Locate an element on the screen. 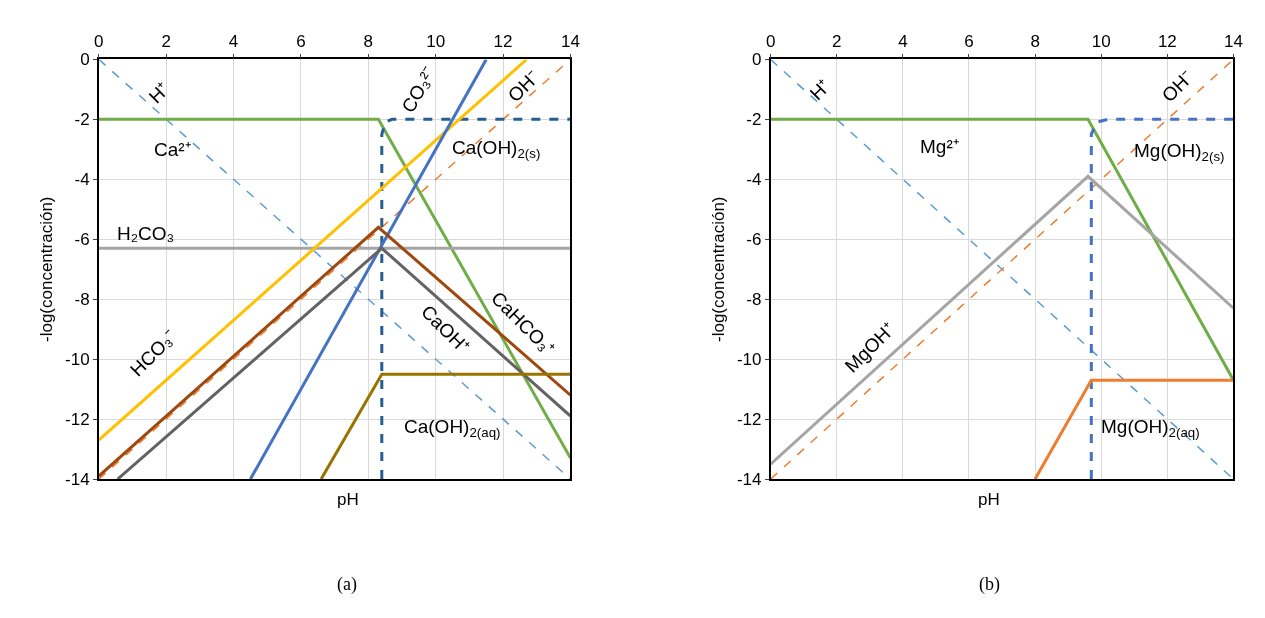 This screenshot has width=1265, height=618. annotation: Ca²⁺ is located at coordinates (172, 149).